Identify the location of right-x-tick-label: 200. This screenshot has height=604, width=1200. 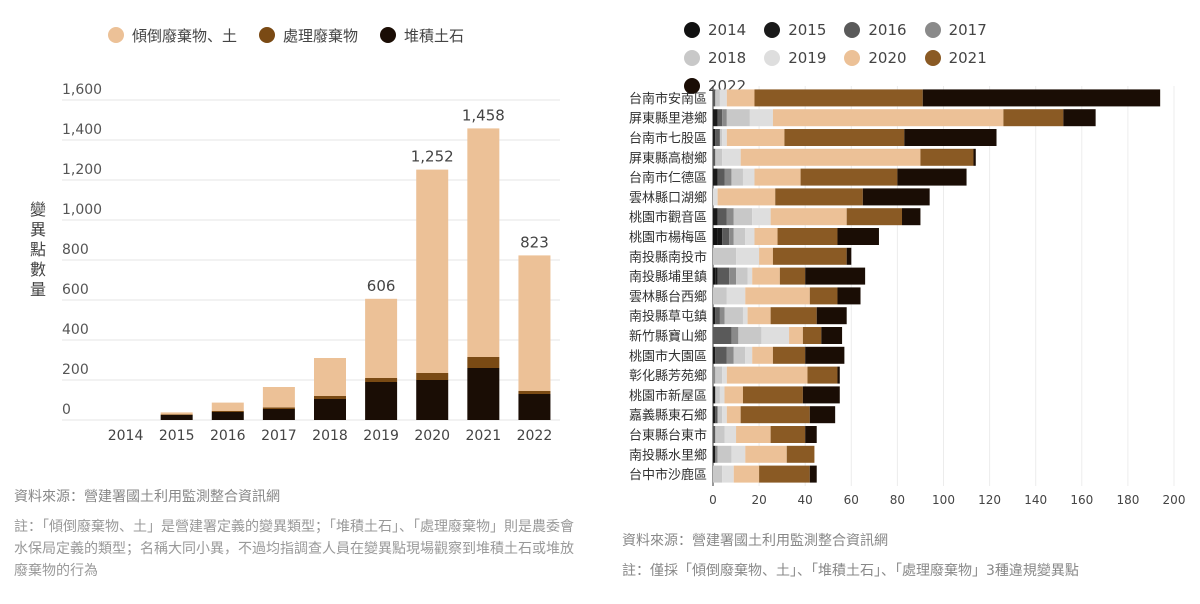
(1174, 500).